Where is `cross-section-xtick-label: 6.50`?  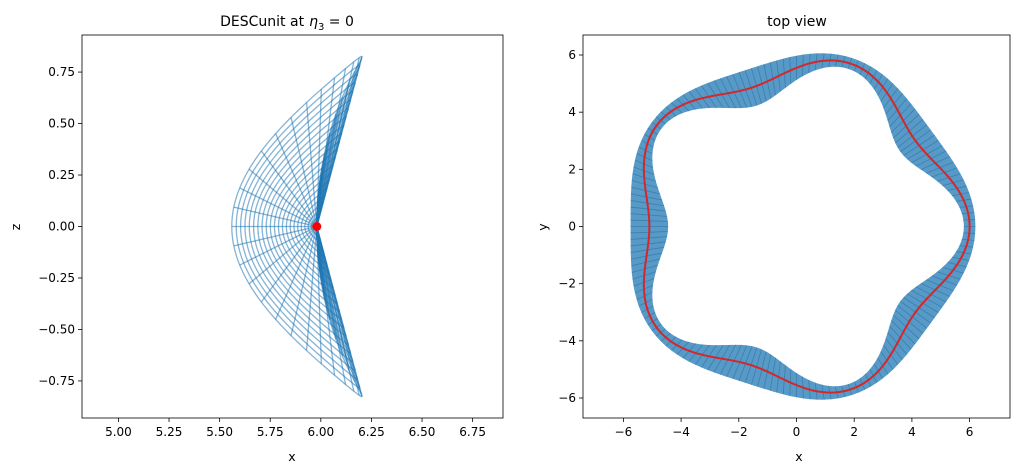
cross-section-xtick-label: 6.50 is located at coordinates (422, 432).